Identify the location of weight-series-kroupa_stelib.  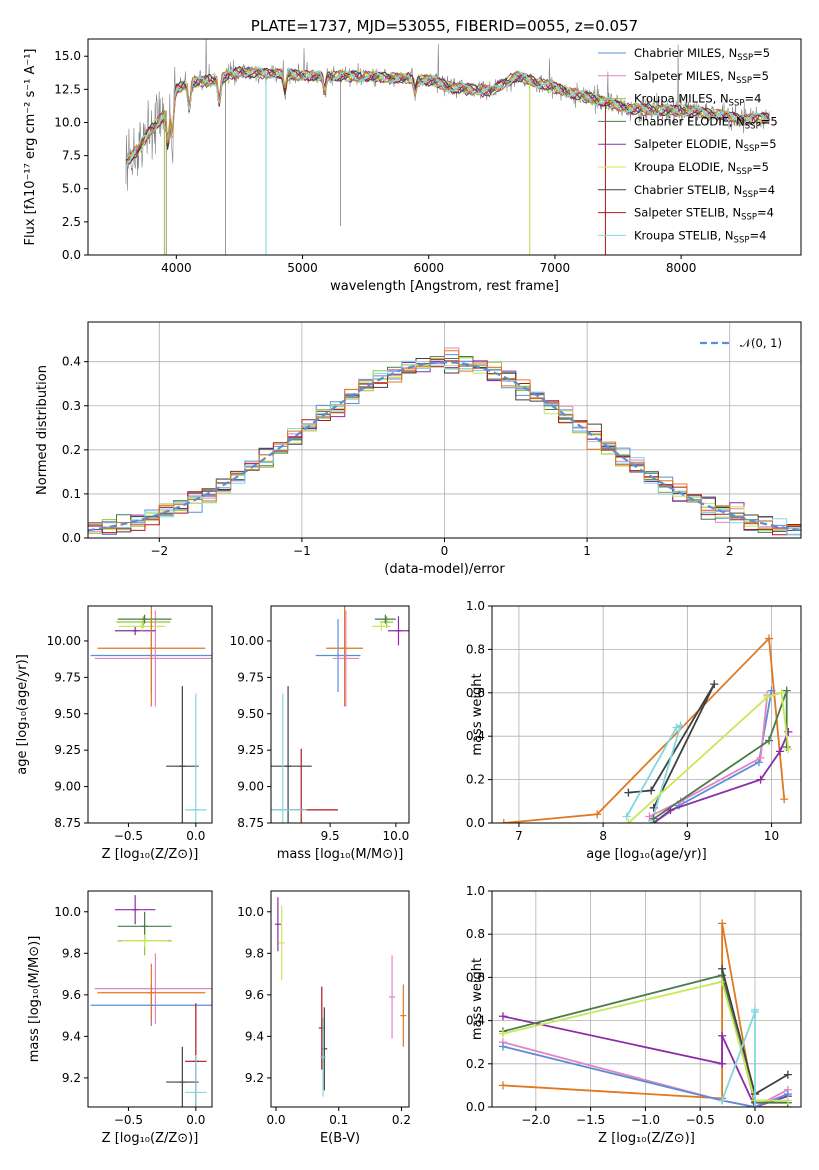
(654, 772).